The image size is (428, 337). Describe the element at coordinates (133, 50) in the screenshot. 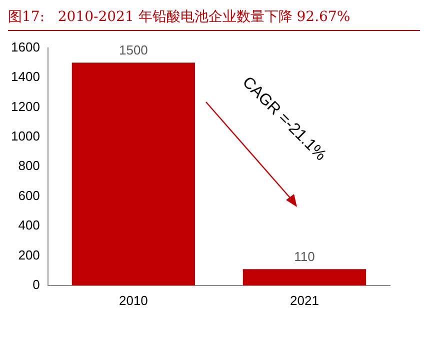

I see `data-label: 1500` at that location.